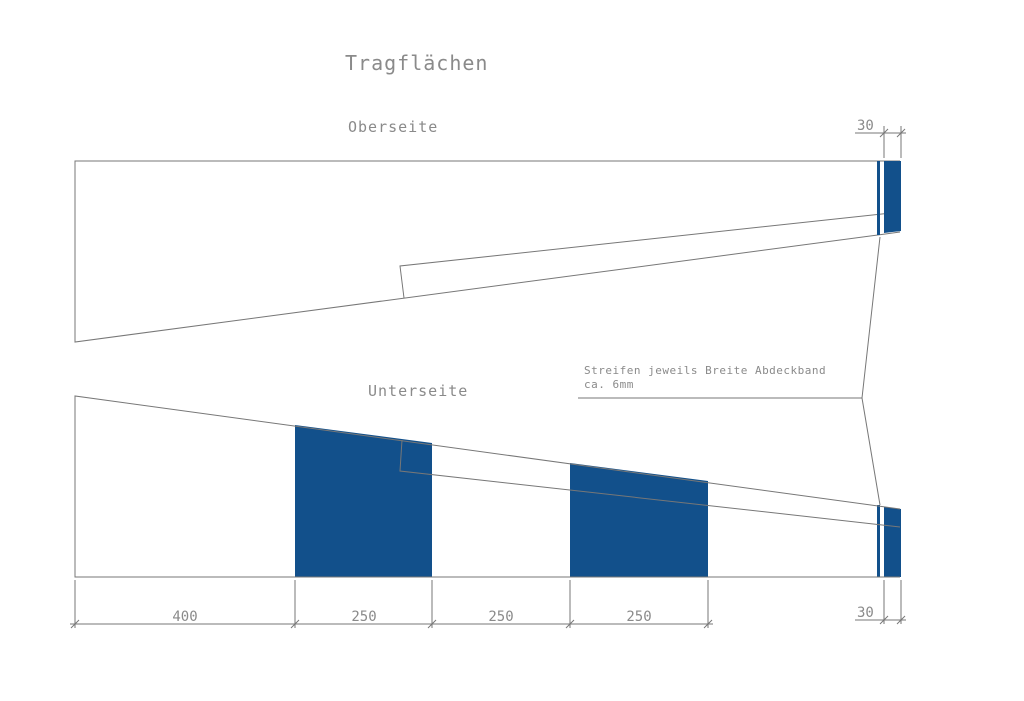  Describe the element at coordinates (880, 138) in the screenshot. I see `top-tip-dimension: 30` at that location.